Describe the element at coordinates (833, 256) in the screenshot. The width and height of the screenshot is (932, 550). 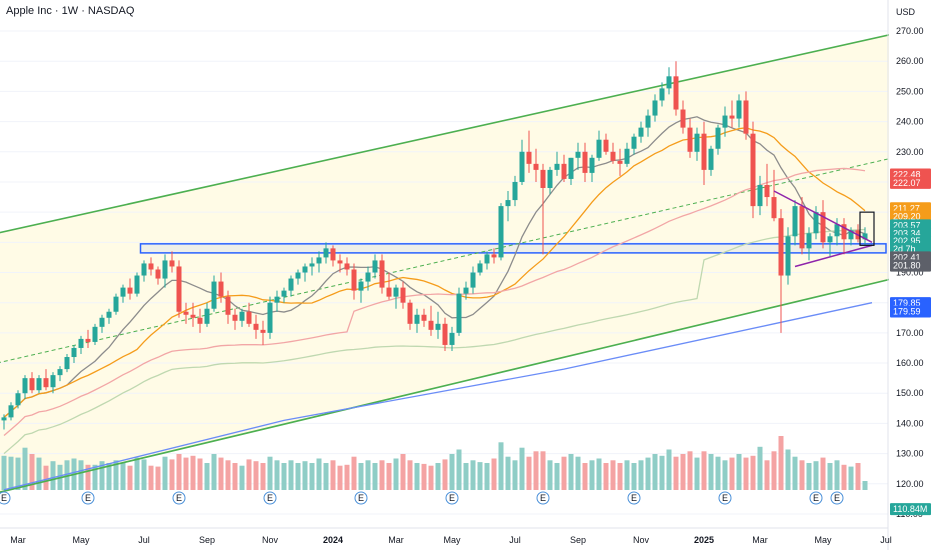
I see `triangle-bottom-line` at that location.